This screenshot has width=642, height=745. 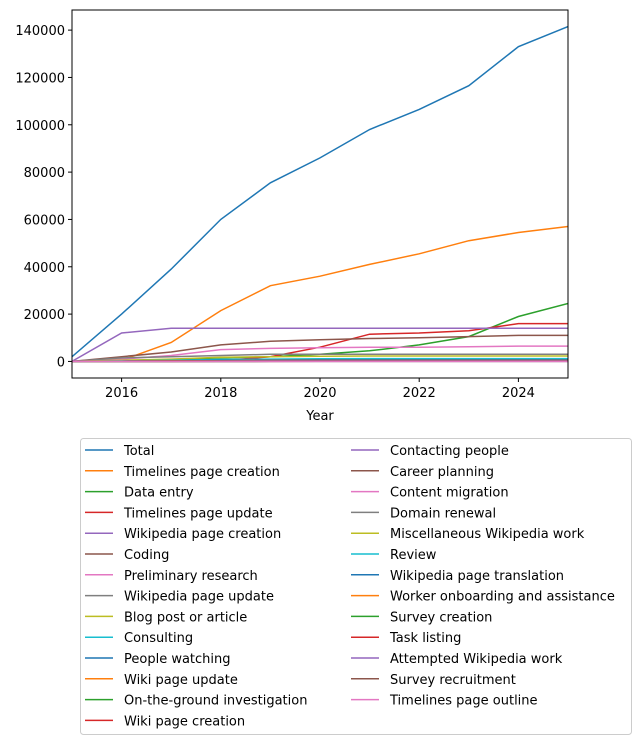 What do you see at coordinates (202, 534) in the screenshot?
I see `legend-label: Wikipedia page creation` at bounding box center [202, 534].